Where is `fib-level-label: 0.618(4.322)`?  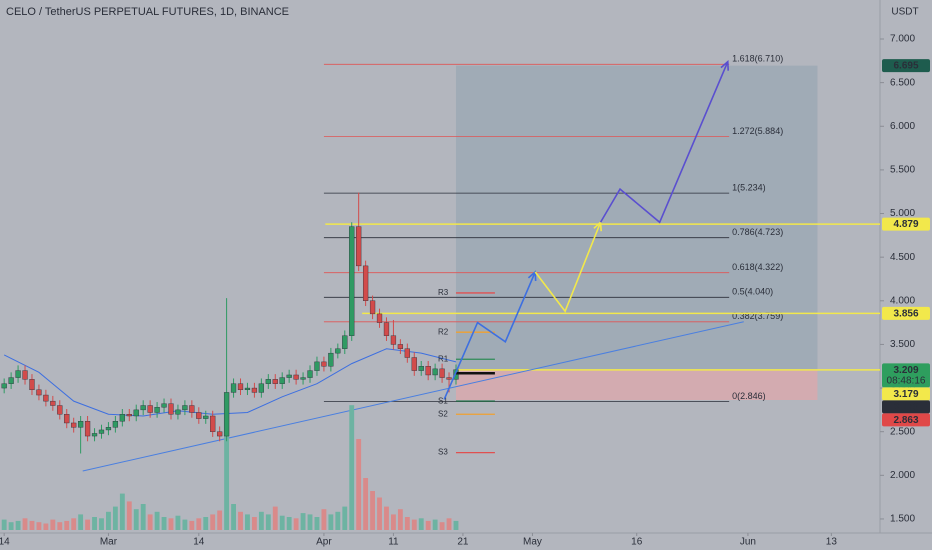
fib-level-label: 0.618(4.322) is located at coordinates (757, 267).